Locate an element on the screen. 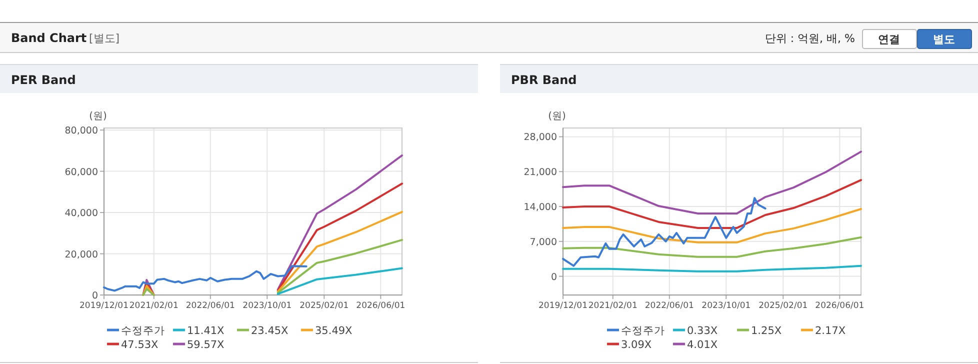  y-tick-label: 80,000 is located at coordinates (81, 131).